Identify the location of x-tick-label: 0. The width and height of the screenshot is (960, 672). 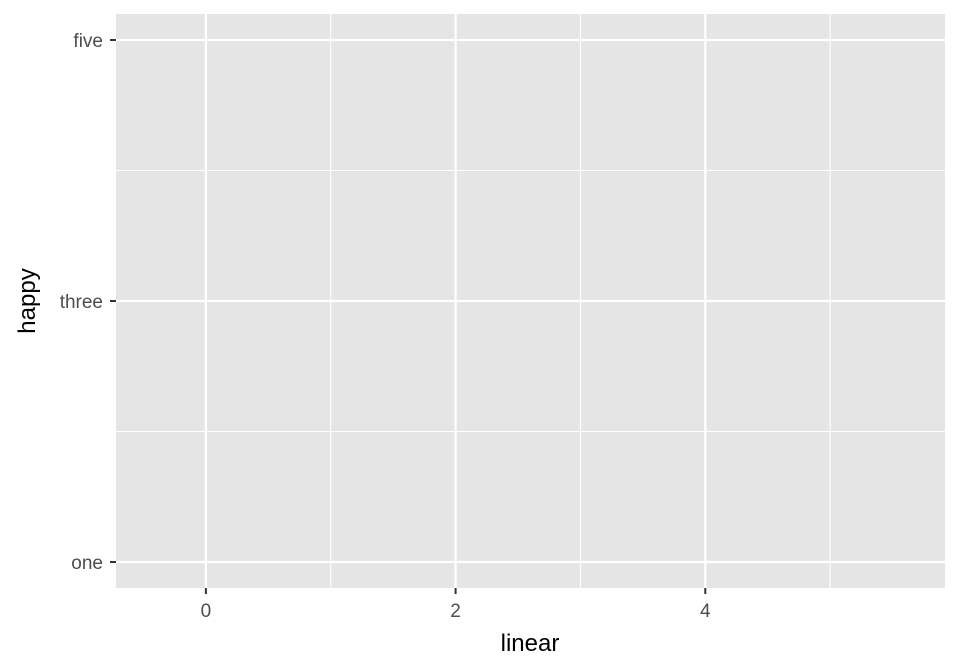
(206, 611).